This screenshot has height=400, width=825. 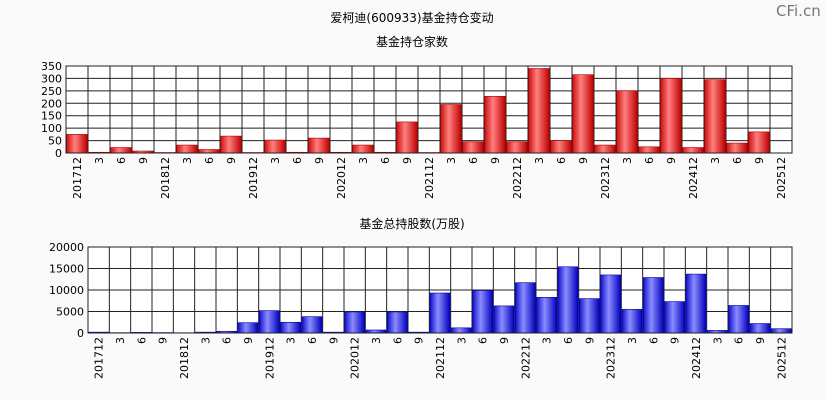 I want to click on chart2-xtick-label: 201712, so click(x=99, y=358).